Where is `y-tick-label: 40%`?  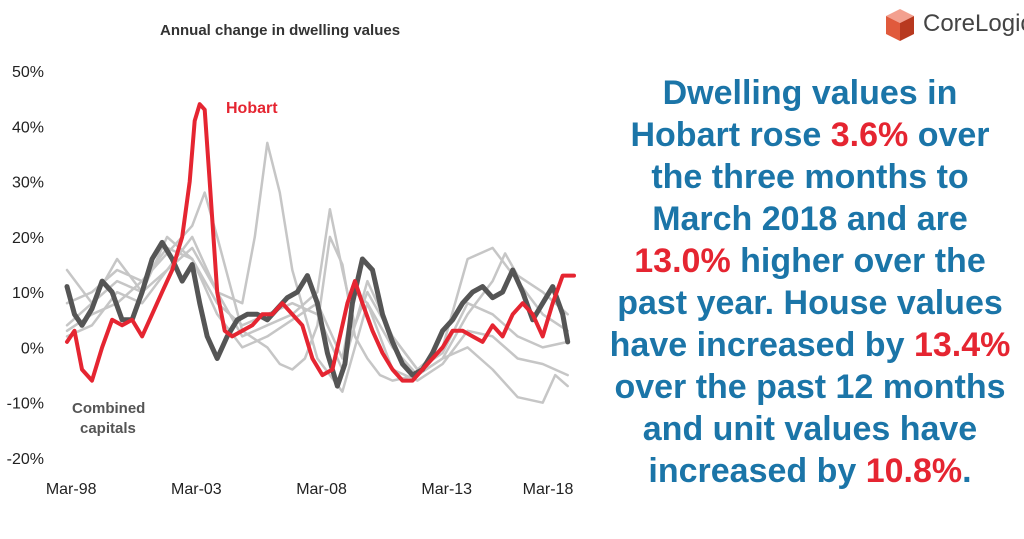
y-tick-label: 40% is located at coordinates (28, 127).